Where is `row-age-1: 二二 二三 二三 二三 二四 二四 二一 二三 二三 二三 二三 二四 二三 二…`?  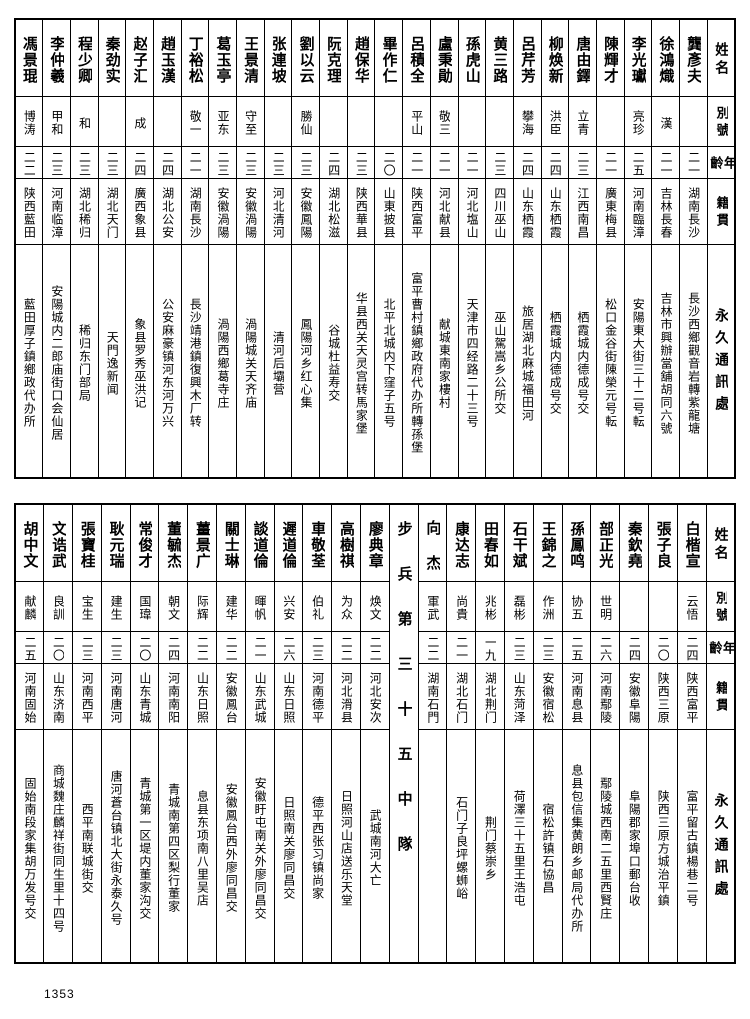
row-age-1: 二二 二三 二三 二三 二四 二四 二一 二三 二三 二三 二三 二四 二三 二… is located at coordinates (375, 162).